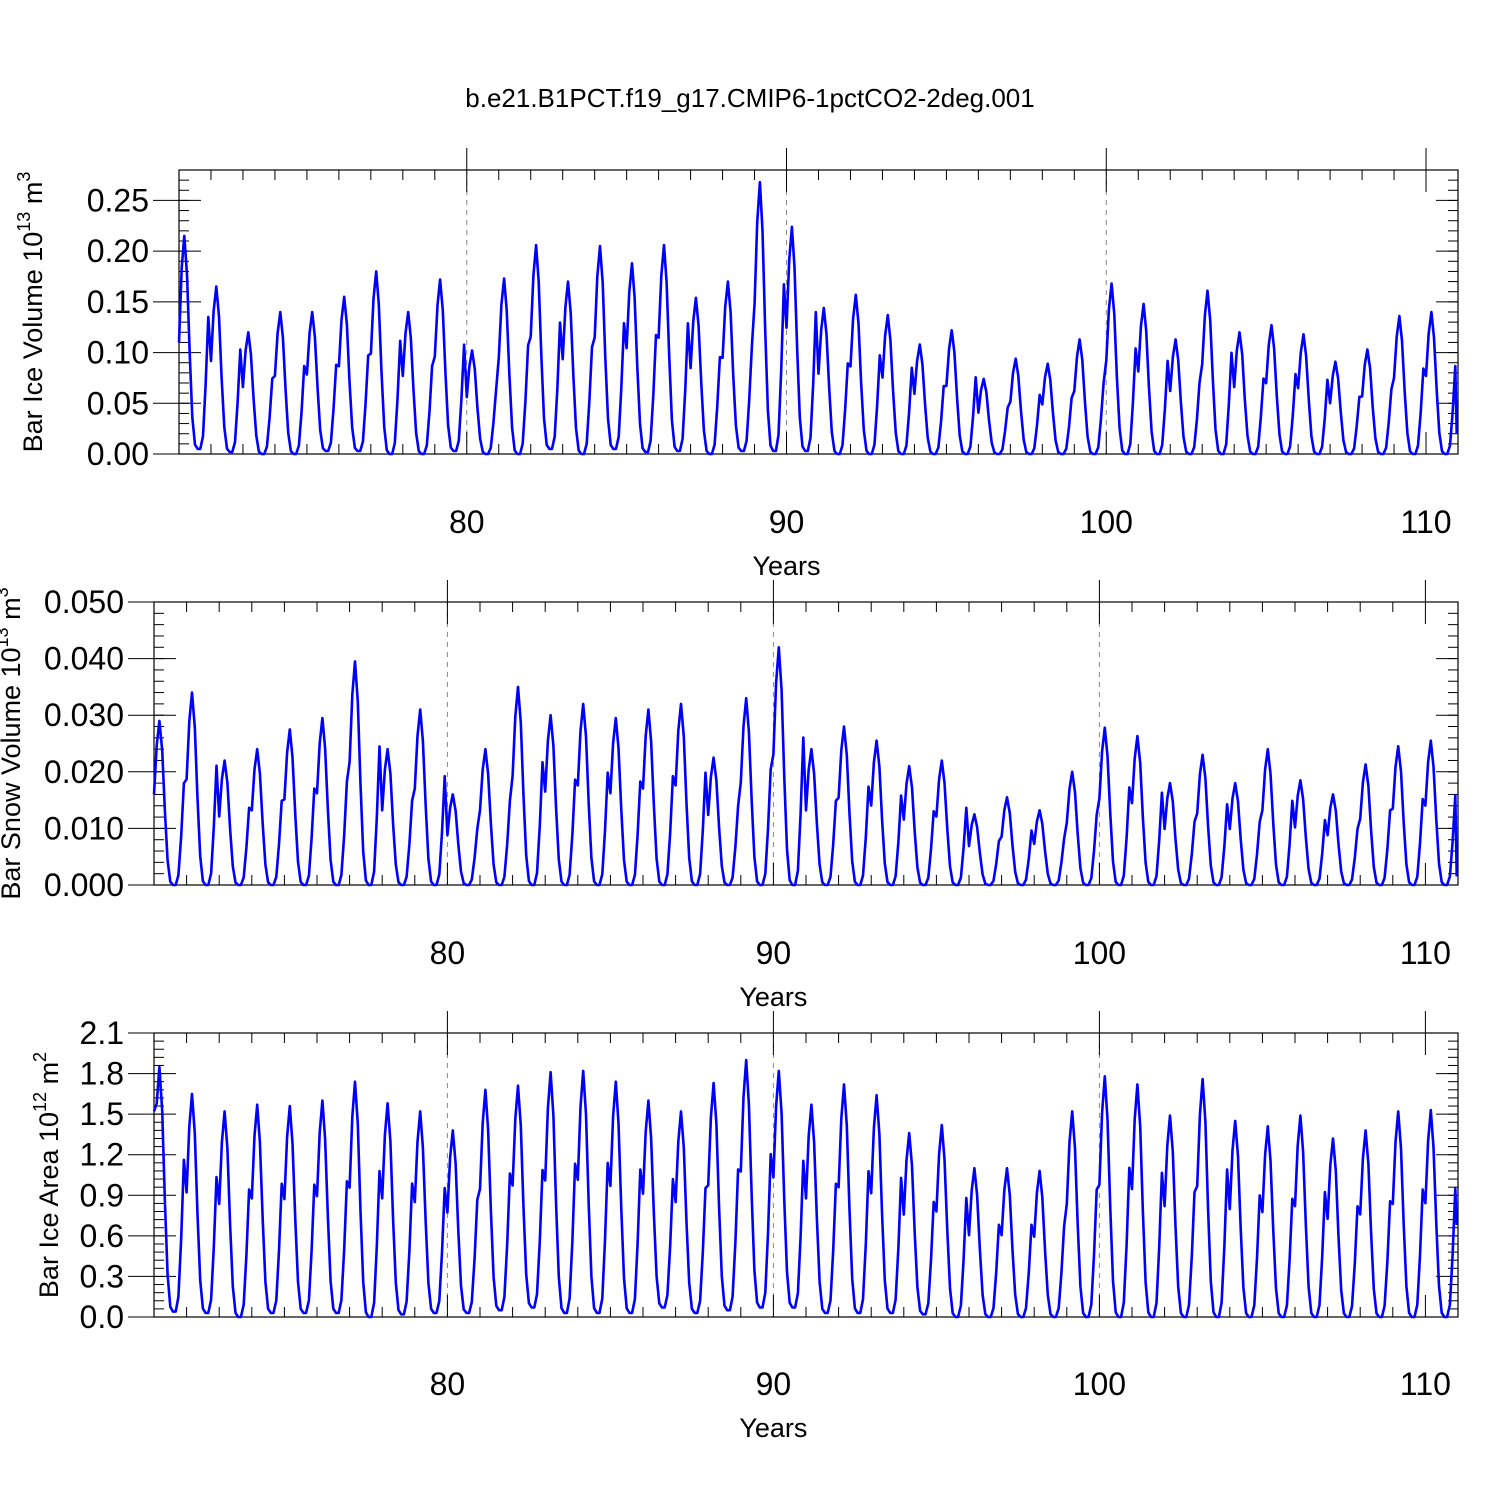 Image resolution: width=1500 pixels, height=1500 pixels. What do you see at coordinates (102, 1033) in the screenshot?
I see `y-tick-label: 2.1` at bounding box center [102, 1033].